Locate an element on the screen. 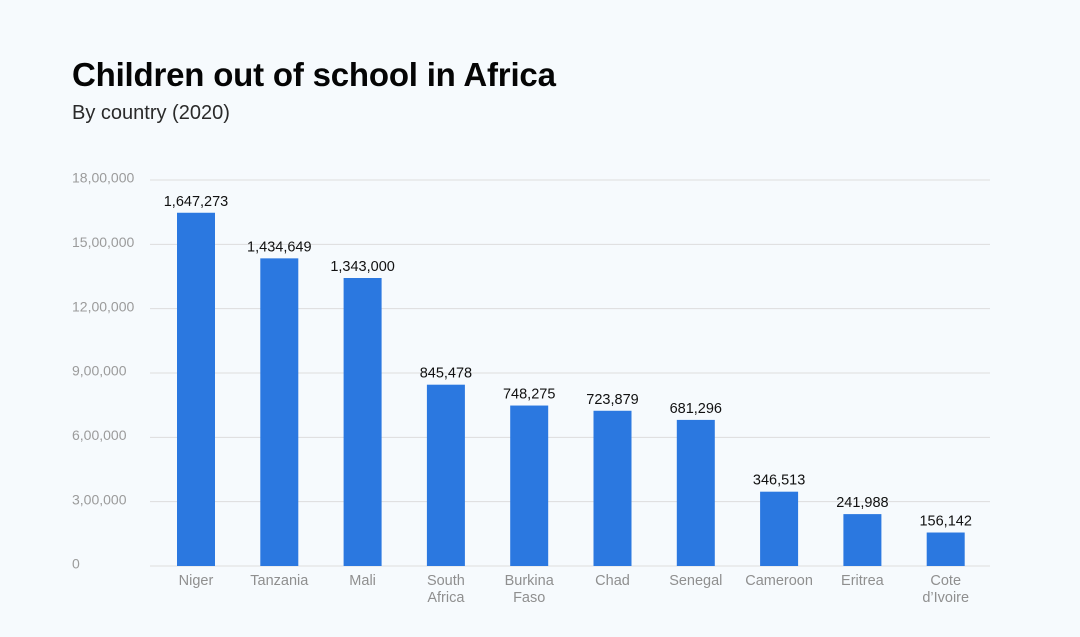 The height and width of the screenshot is (637, 1080). data-label: 748,275 is located at coordinates (529, 395).